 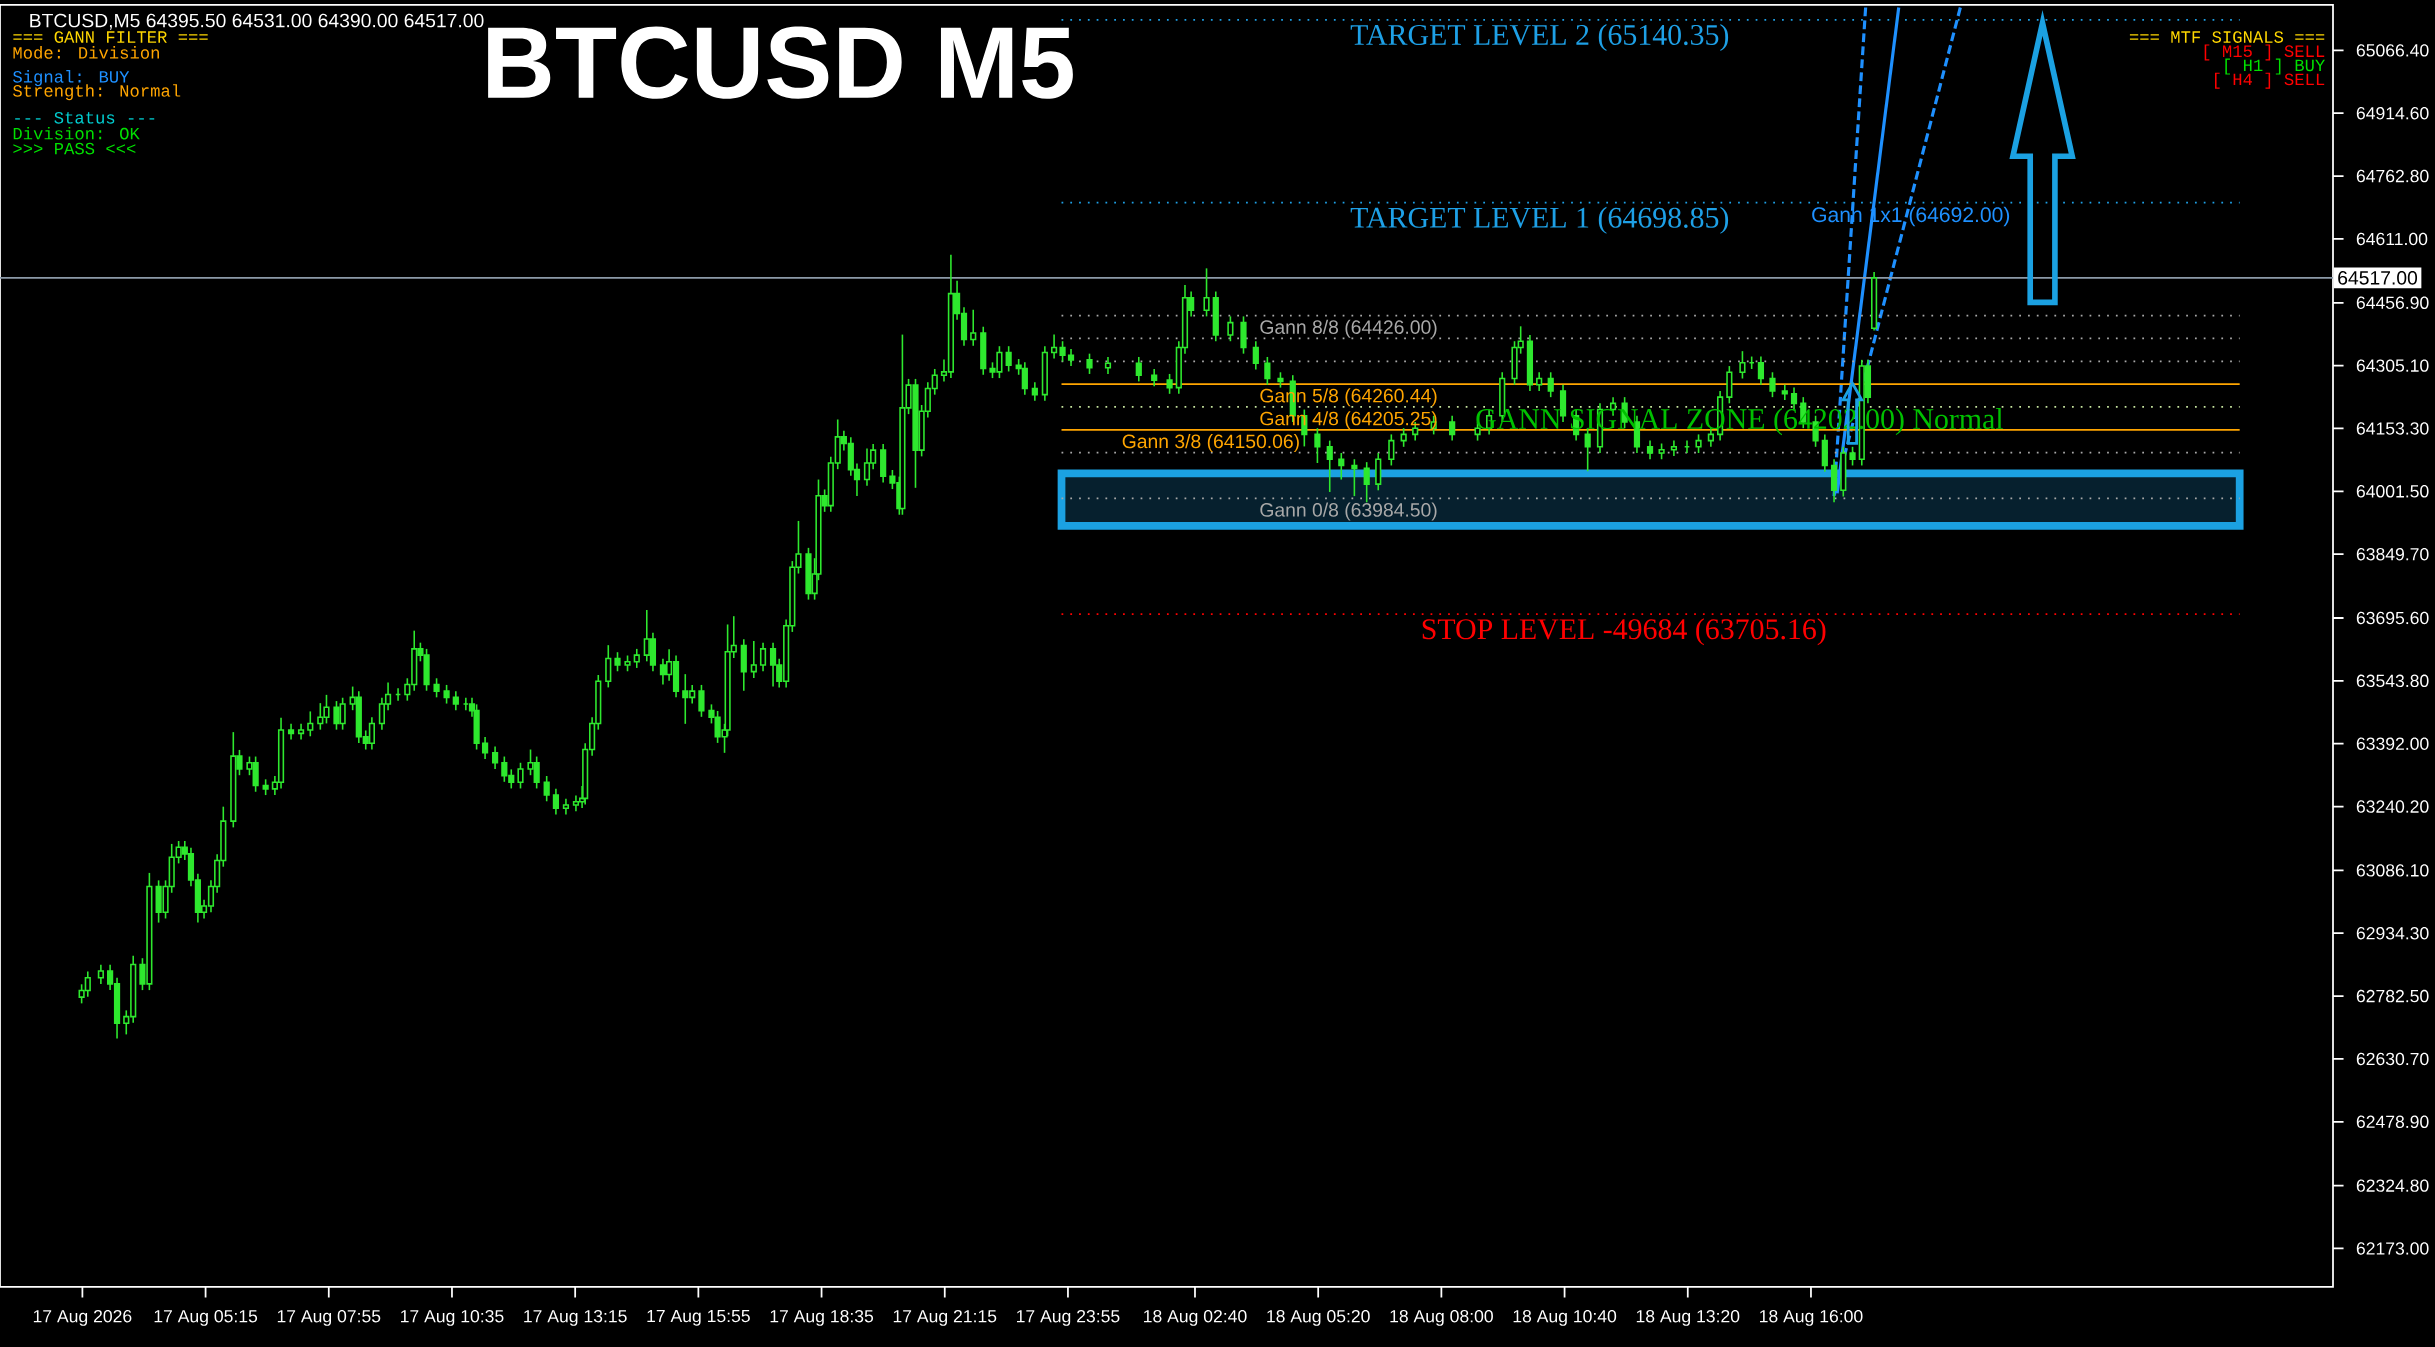 I want to click on y-tick-label: 63849.70, so click(x=2392, y=554).